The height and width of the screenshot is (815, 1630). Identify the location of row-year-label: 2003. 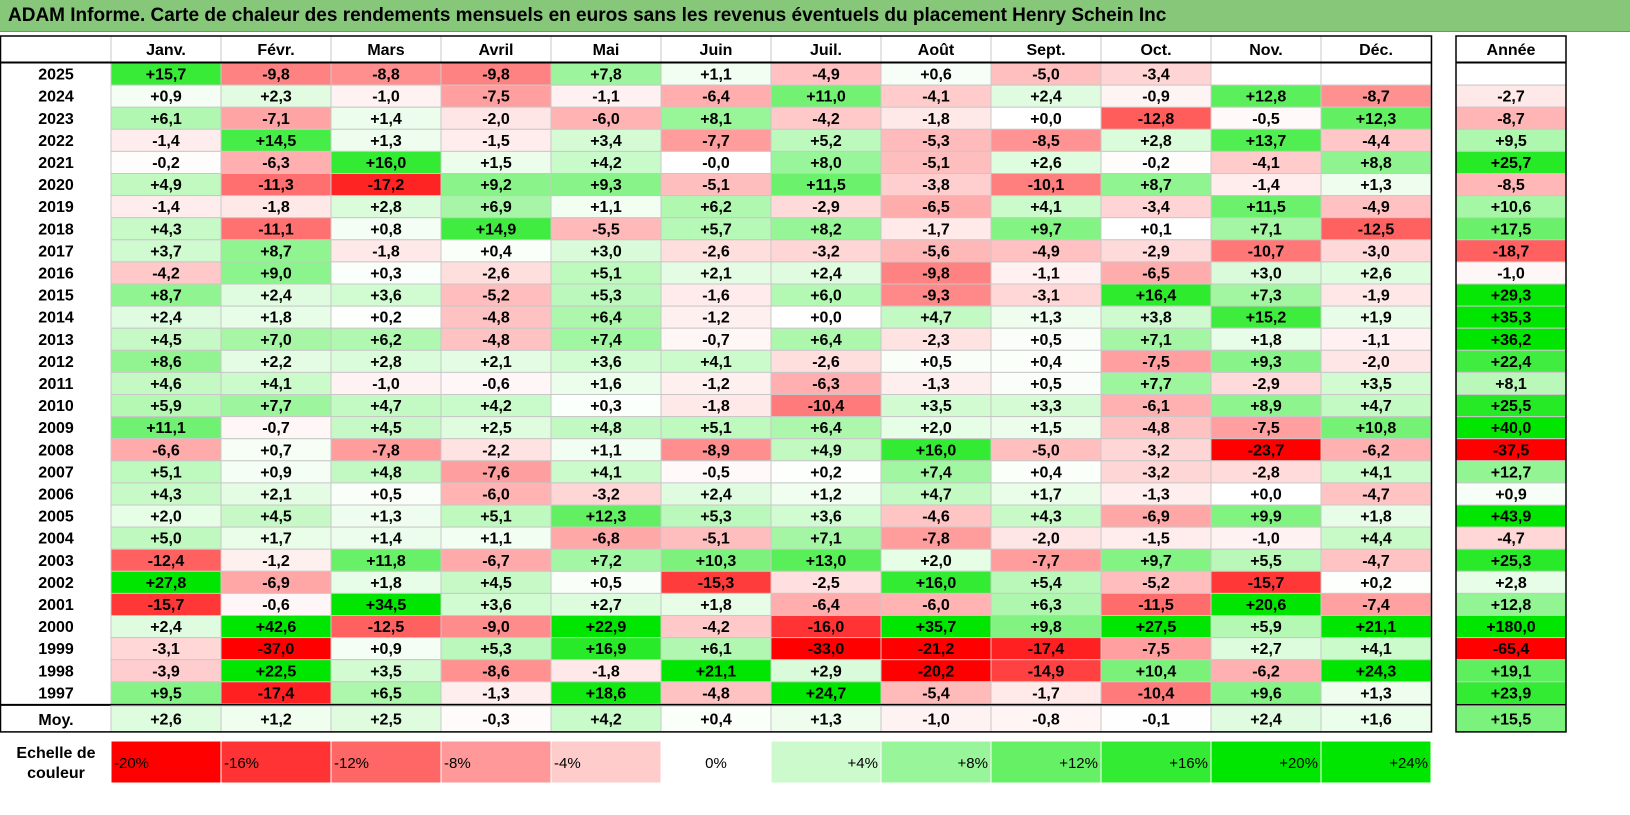
(56, 561).